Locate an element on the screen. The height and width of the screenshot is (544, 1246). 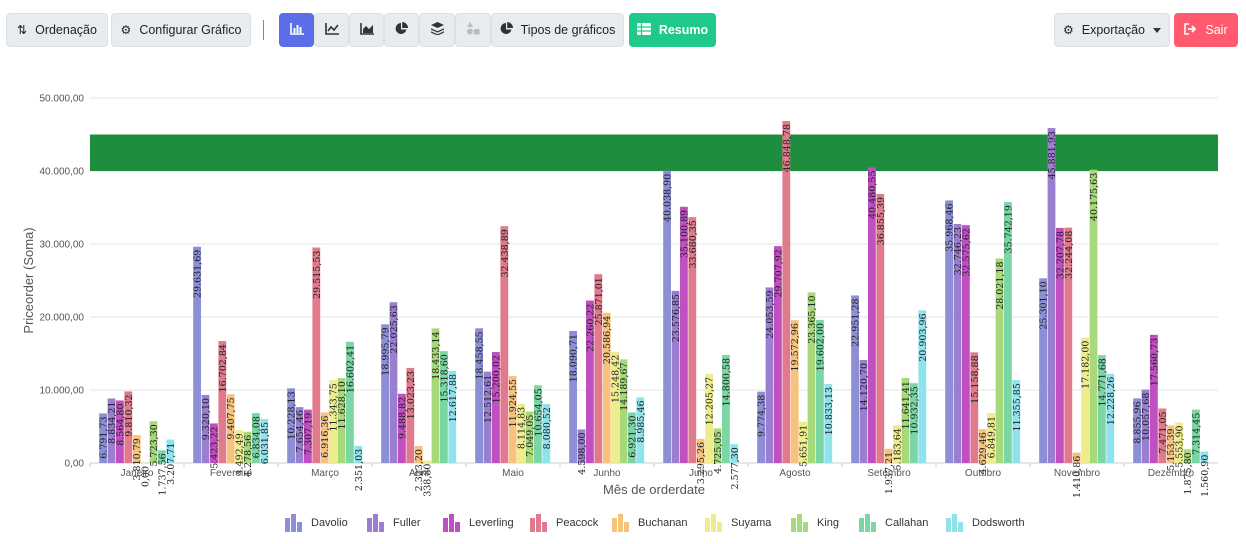
shapes-chart-button is located at coordinates (473, 30).